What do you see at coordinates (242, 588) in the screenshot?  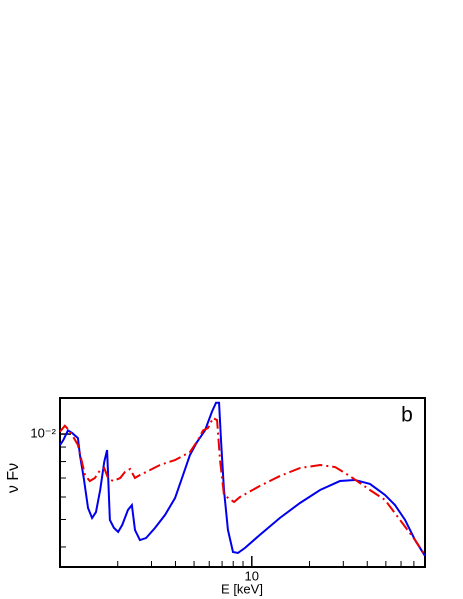 I see `x-axis-label: E [keV]` at bounding box center [242, 588].